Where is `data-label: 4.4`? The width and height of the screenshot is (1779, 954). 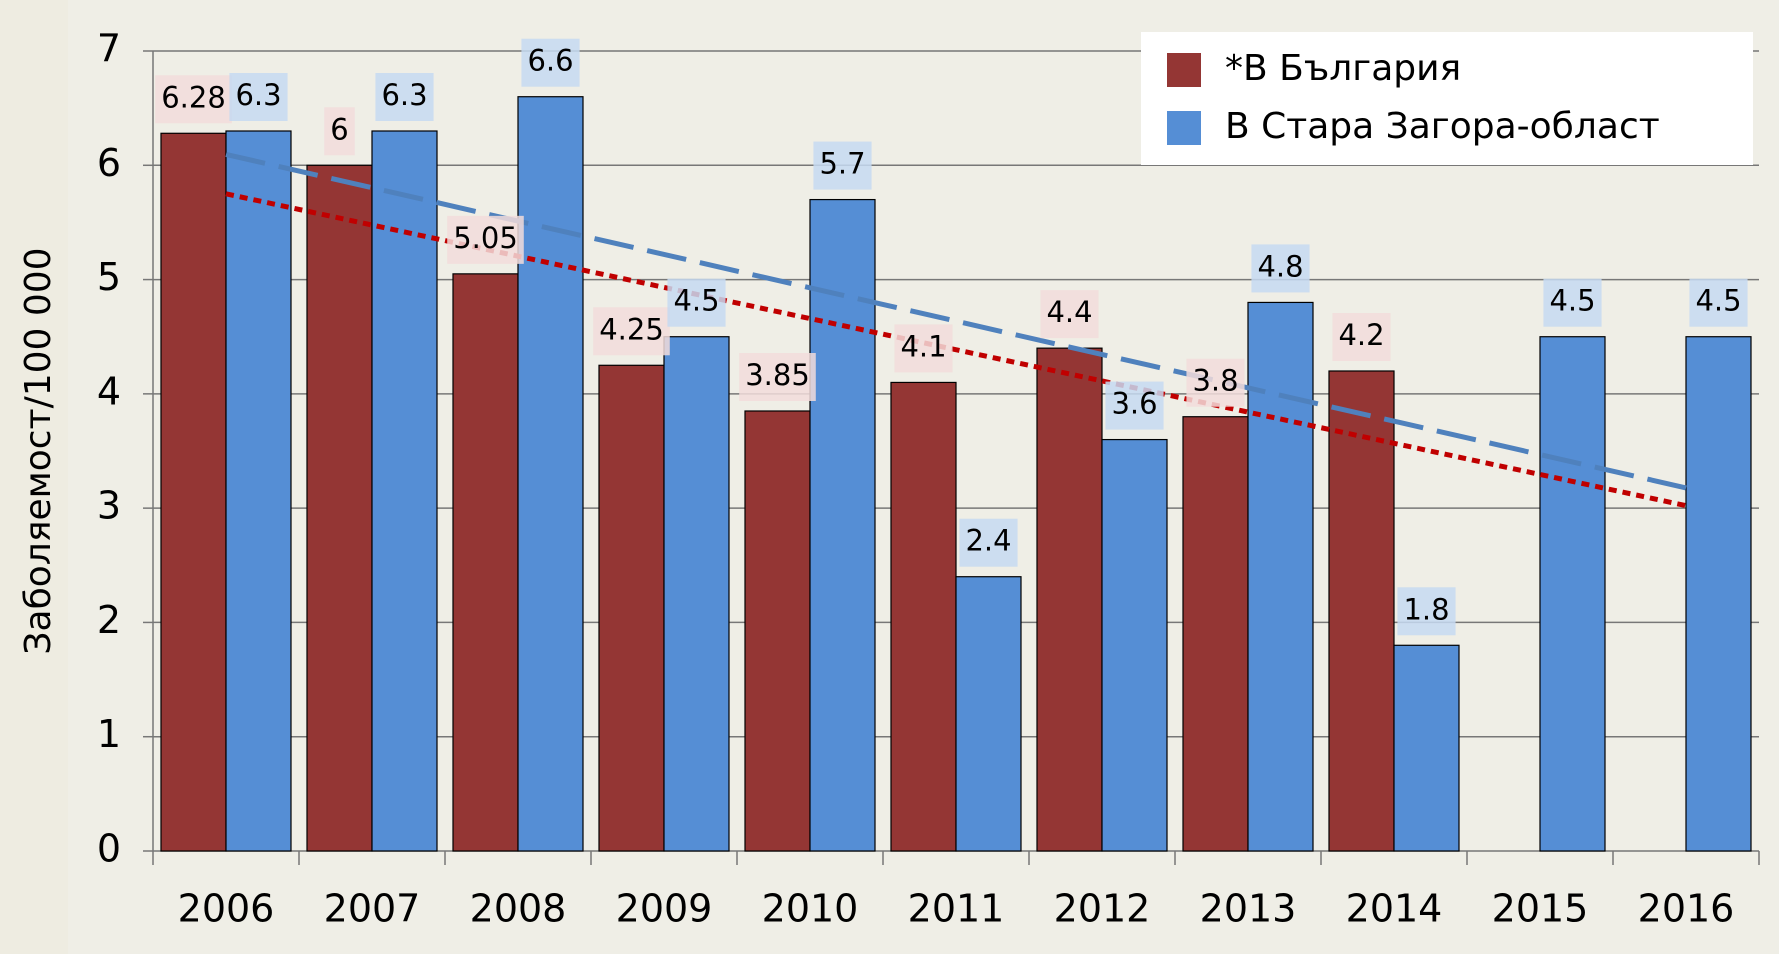
data-label: 4.4 is located at coordinates (1069, 314).